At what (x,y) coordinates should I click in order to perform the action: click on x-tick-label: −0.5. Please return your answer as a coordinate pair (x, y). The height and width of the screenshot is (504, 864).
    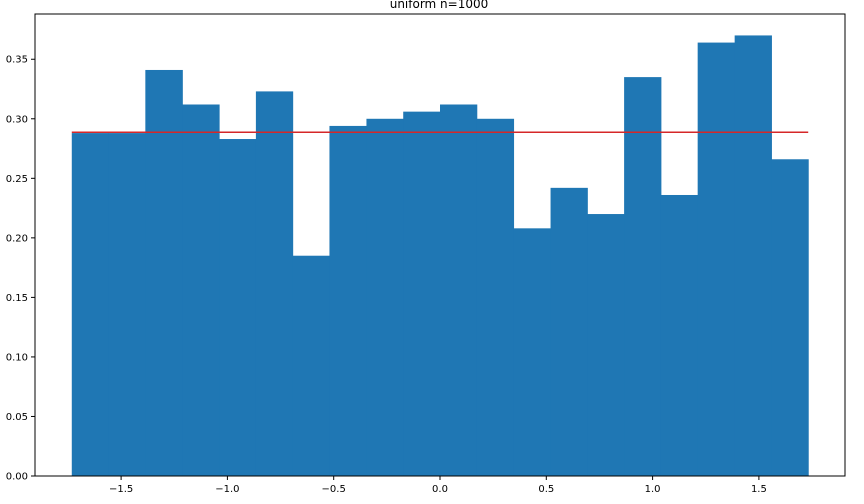
    Looking at the image, I should click on (334, 489).